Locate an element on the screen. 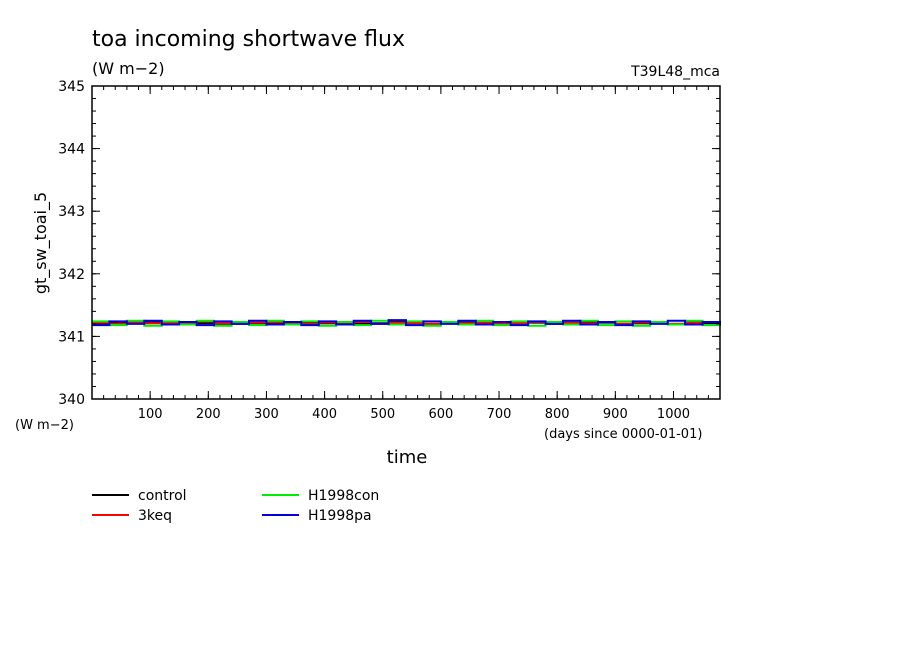 The width and height of the screenshot is (904, 654). y-tick-label: 344 is located at coordinates (71, 150).